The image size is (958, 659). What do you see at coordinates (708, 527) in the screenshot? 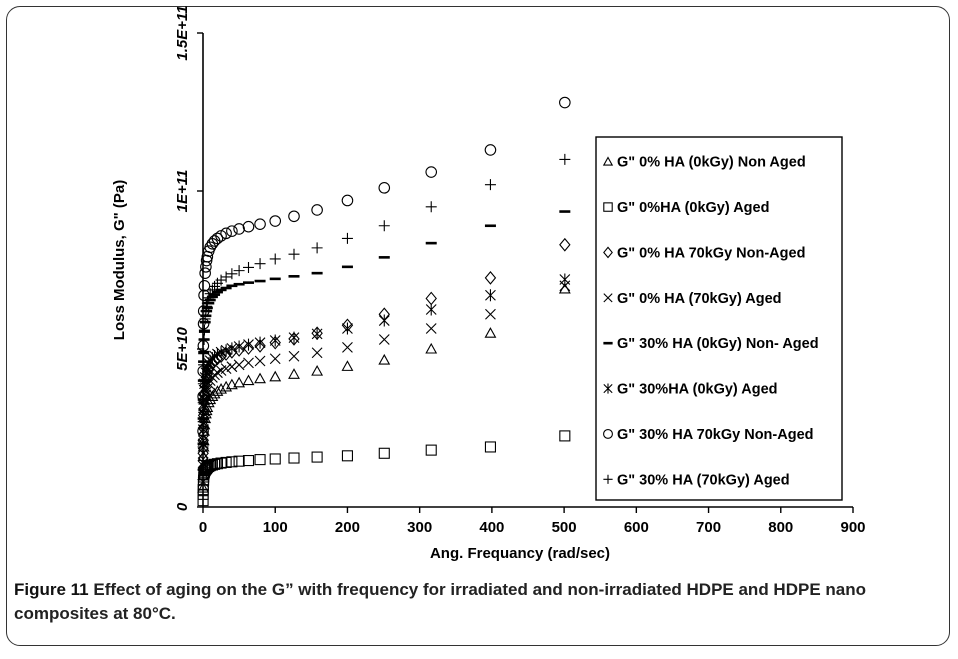
I see `x-tick-label: 700` at bounding box center [708, 527].